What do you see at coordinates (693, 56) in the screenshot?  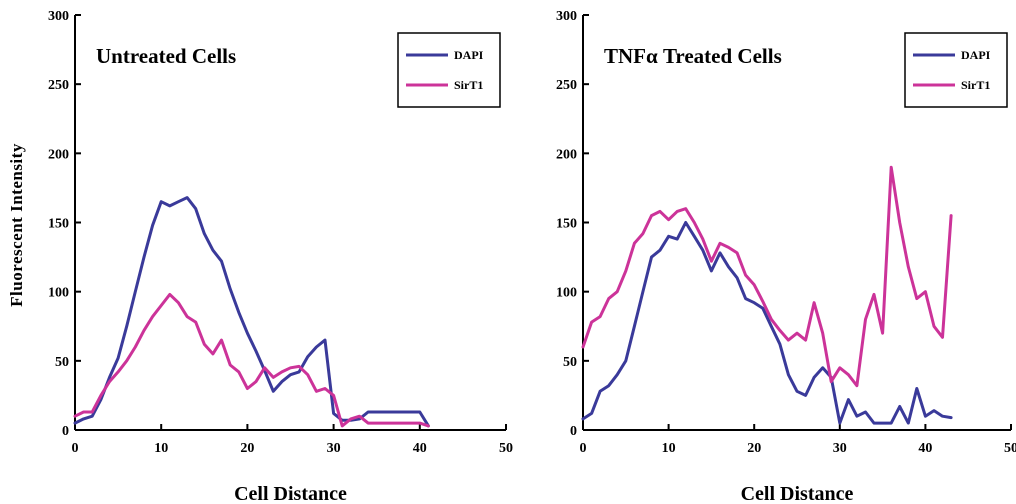 I see `panel-title: TNFα Treated Cells` at bounding box center [693, 56].